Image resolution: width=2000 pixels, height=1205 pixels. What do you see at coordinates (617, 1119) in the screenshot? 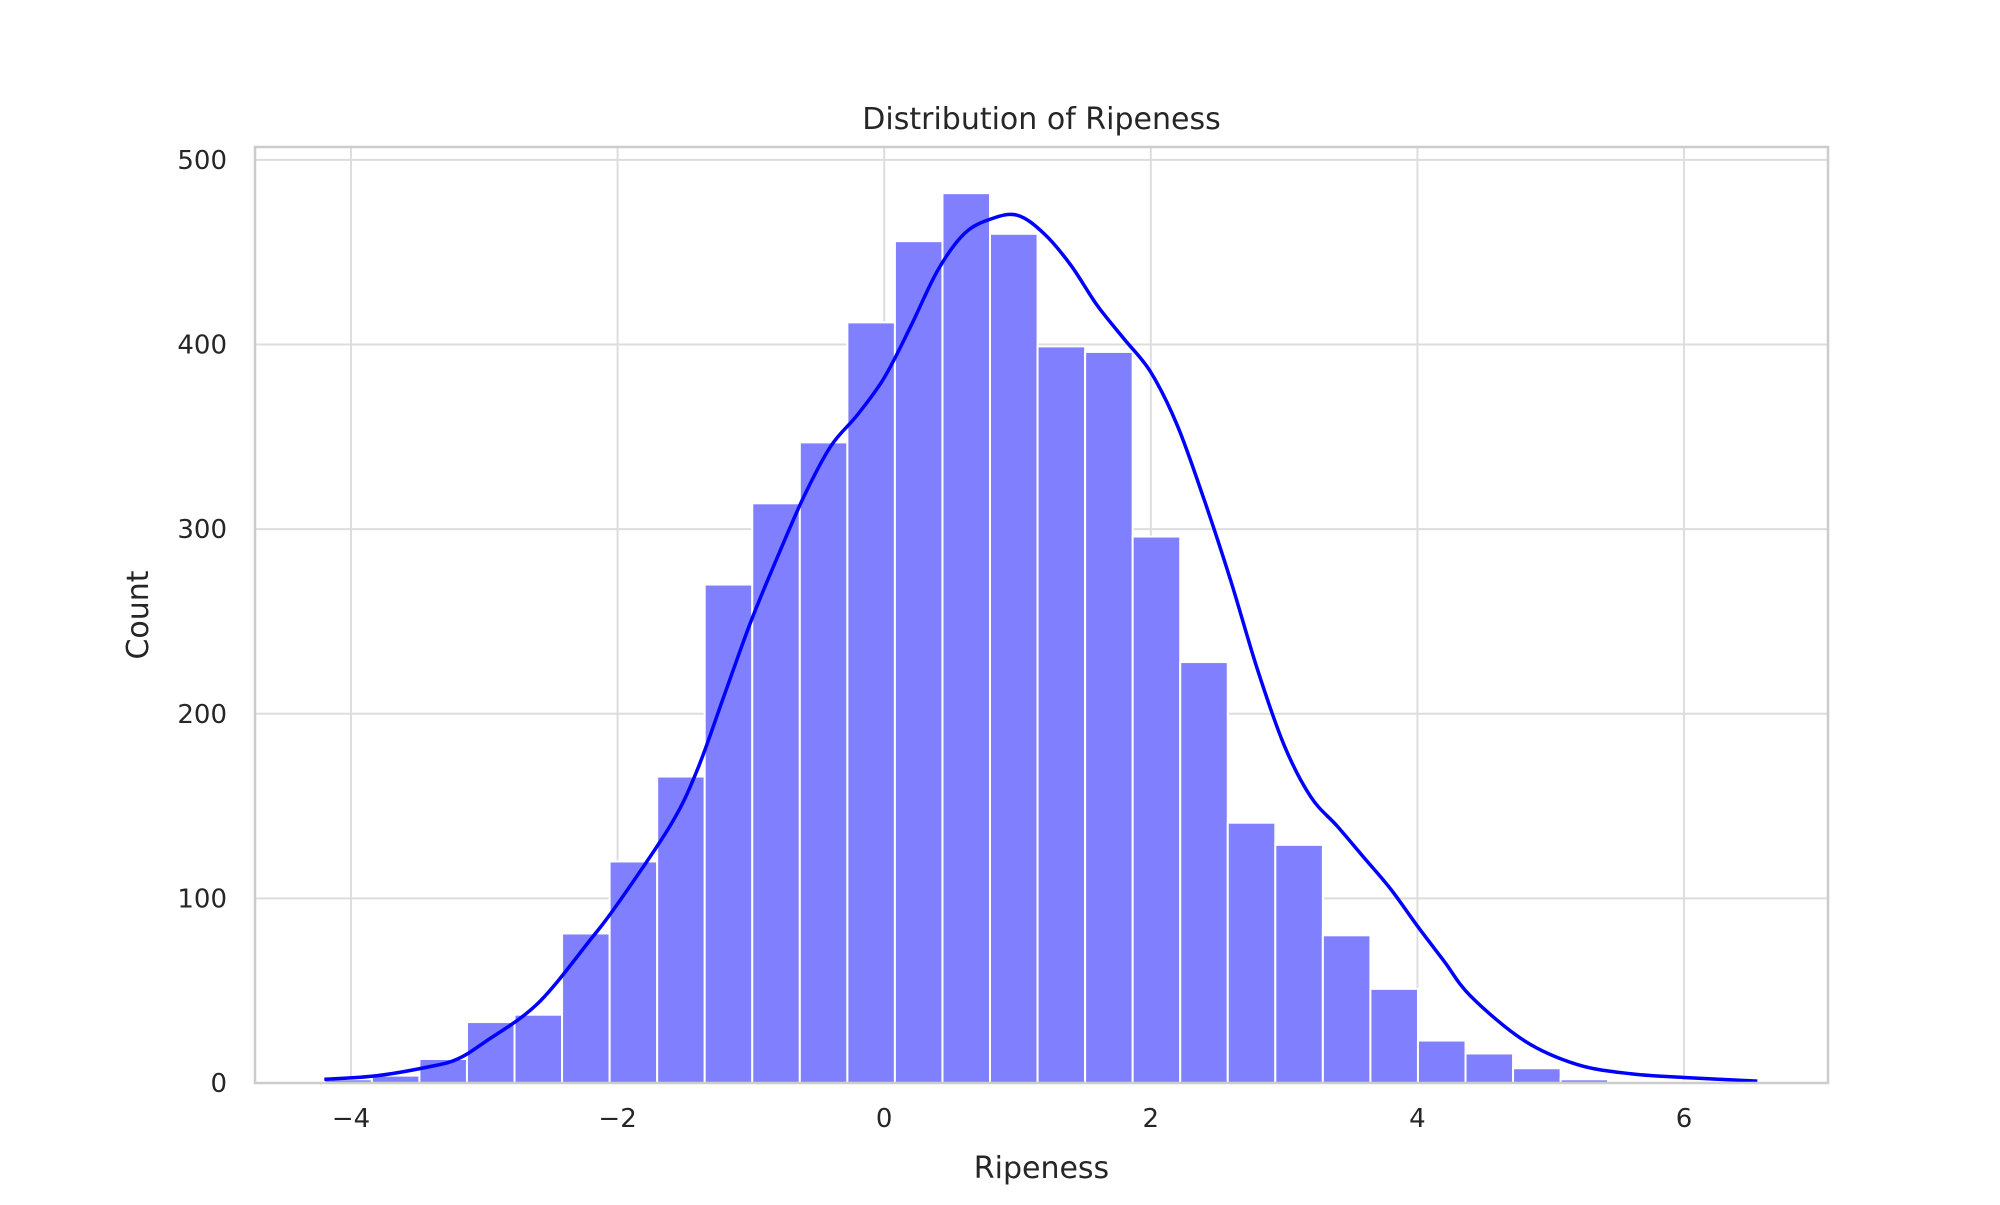
I see `x-tick-label: −2` at bounding box center [617, 1119].